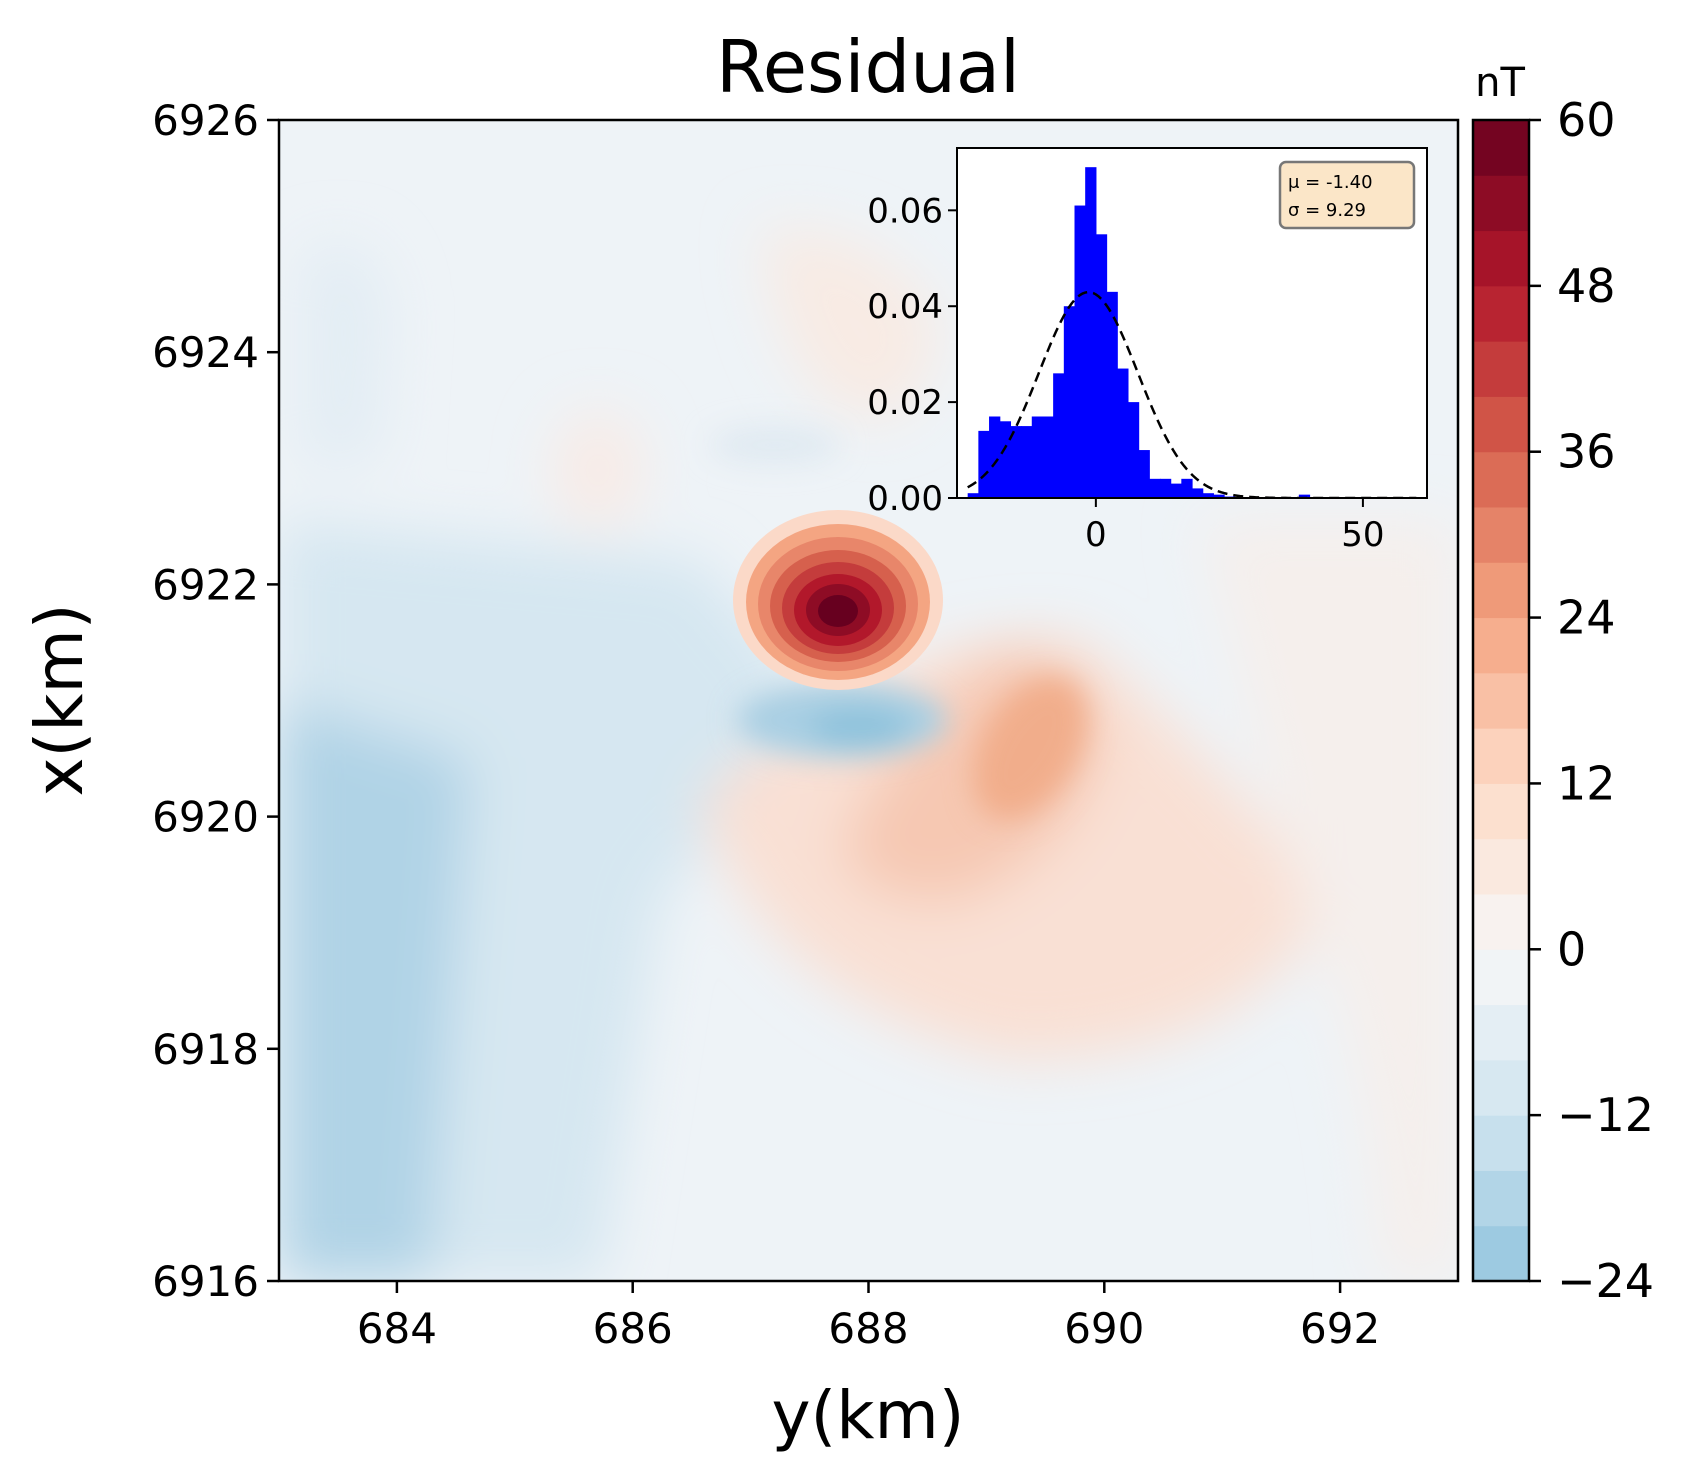 This screenshot has width=1692, height=1473. Describe the element at coordinates (345, 356) in the screenshot. I see `north-west-negative` at that location.